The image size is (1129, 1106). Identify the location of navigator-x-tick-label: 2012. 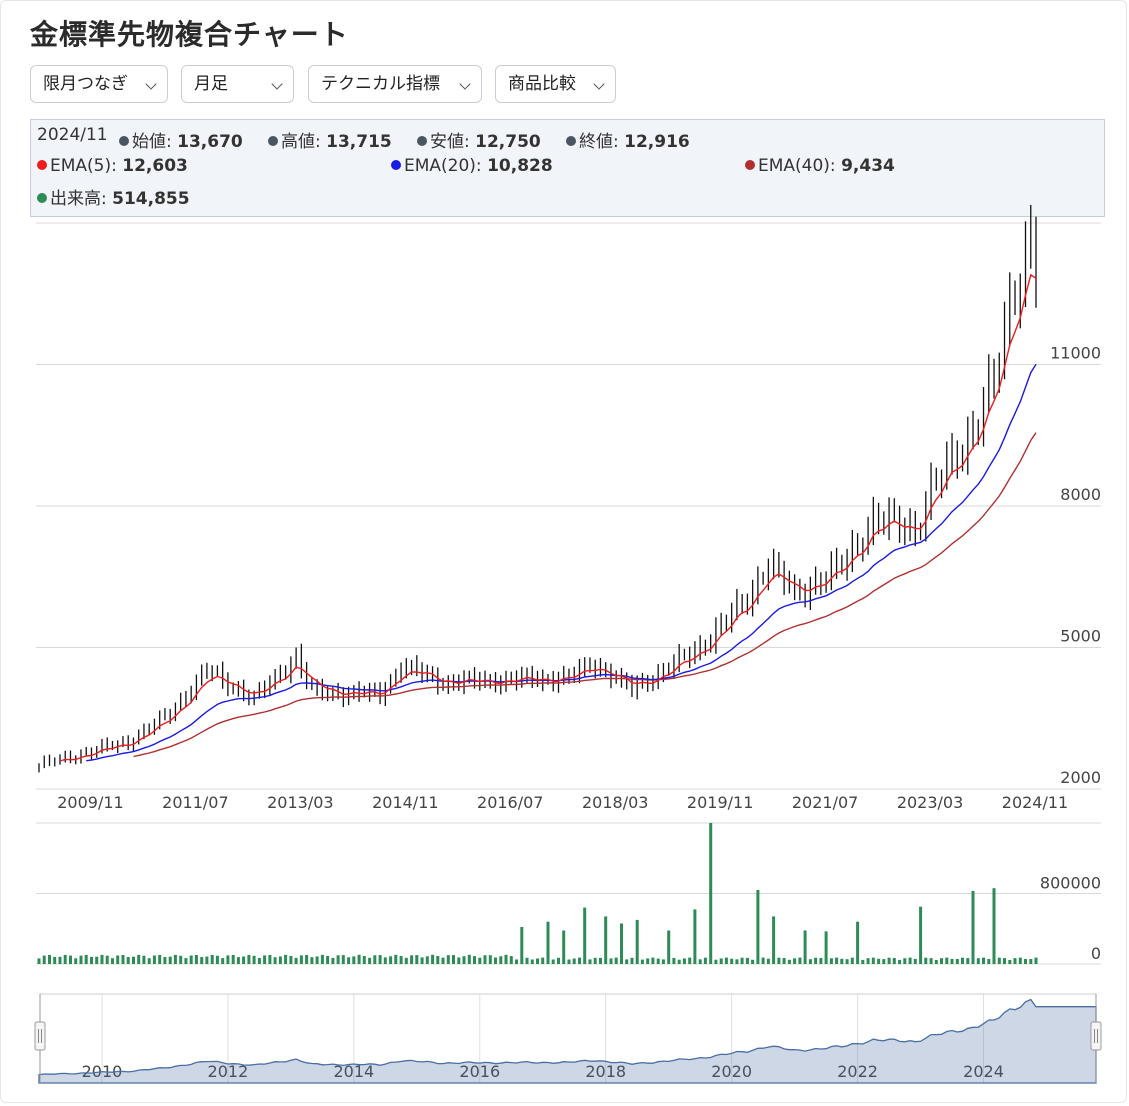
(228, 1071).